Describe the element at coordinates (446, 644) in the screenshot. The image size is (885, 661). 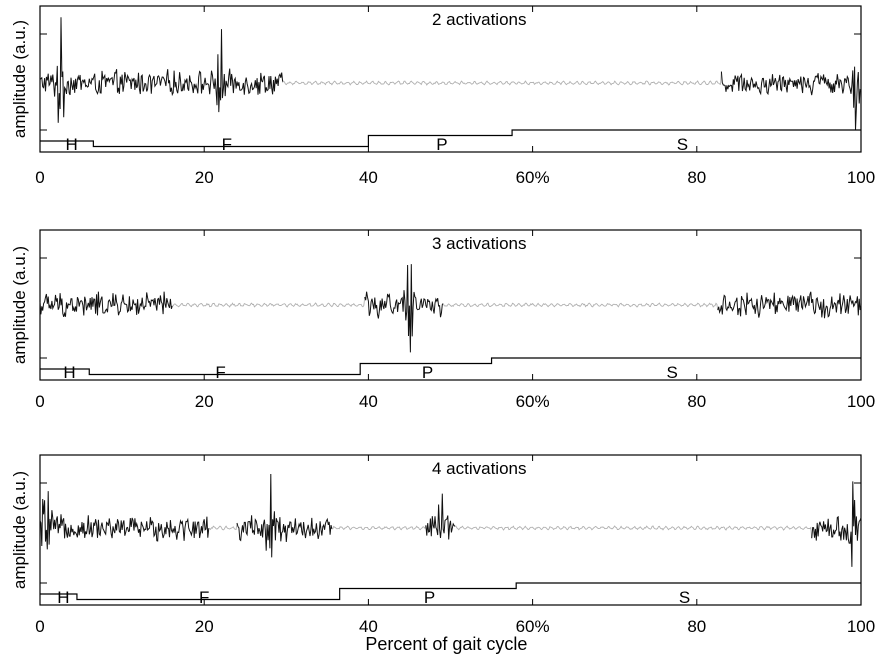
I see `x-axis-label: Percent of gait cycle` at that location.